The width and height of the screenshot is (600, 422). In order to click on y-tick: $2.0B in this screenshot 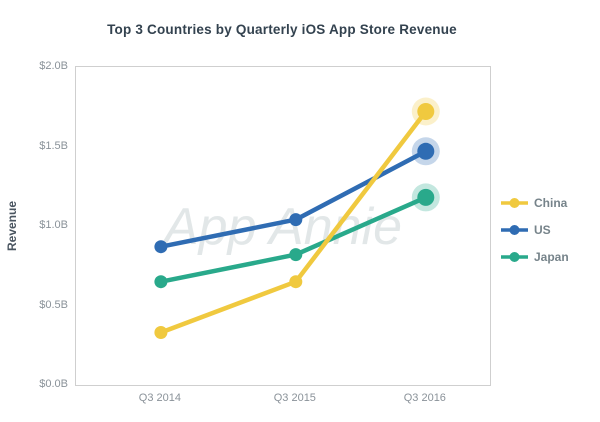, I will do `click(53, 66)`.